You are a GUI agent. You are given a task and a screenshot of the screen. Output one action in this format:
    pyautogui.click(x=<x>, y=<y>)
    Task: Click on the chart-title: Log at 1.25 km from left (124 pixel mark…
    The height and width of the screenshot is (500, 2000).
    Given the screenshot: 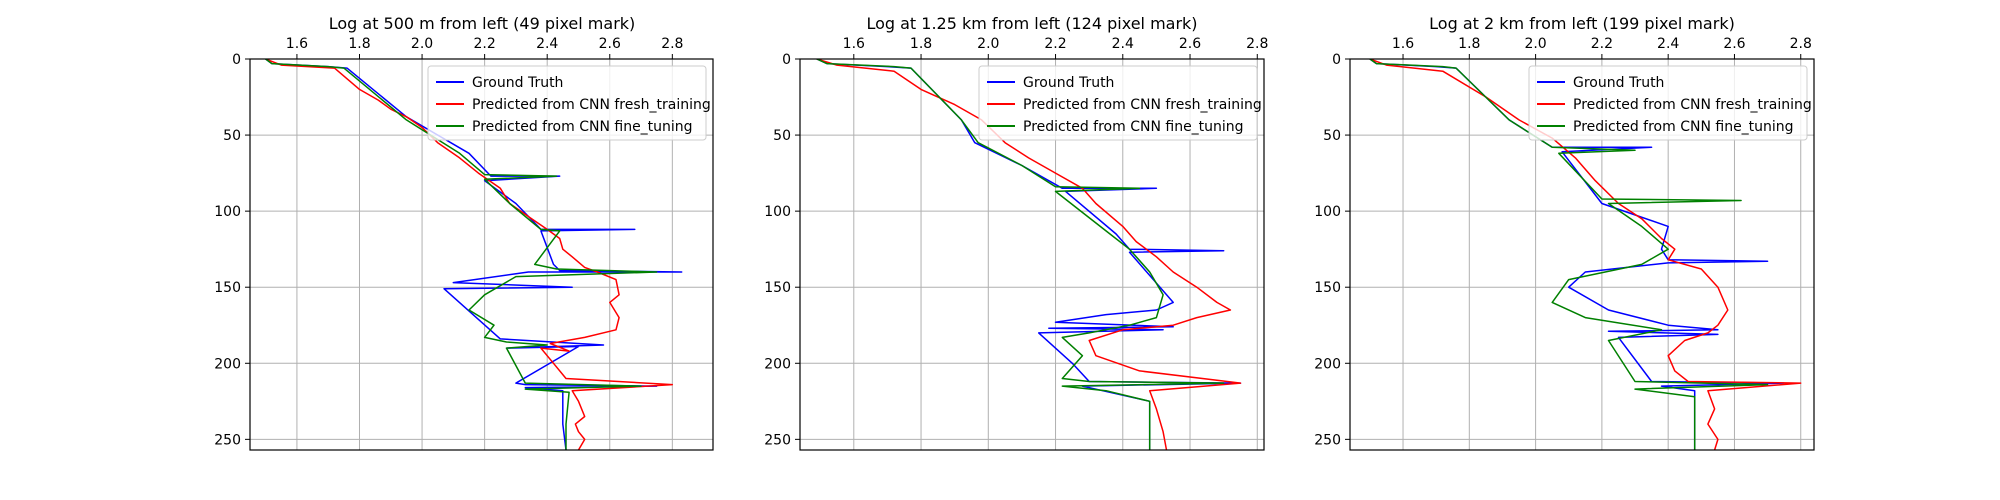 What is the action you would take?
    pyautogui.click(x=1031, y=23)
    